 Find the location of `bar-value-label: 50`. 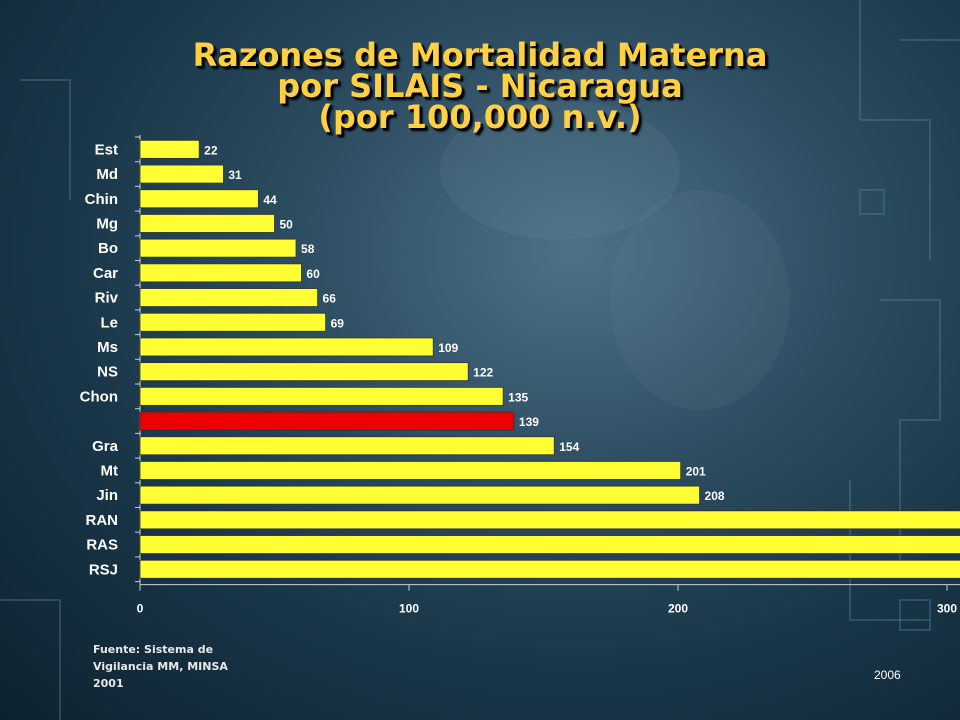

bar-value-label: 50 is located at coordinates (287, 224).